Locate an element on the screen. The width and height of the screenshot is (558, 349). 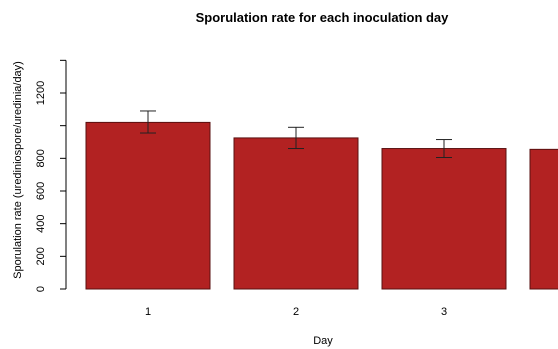
y-tick-label: 400 is located at coordinates (41, 223).